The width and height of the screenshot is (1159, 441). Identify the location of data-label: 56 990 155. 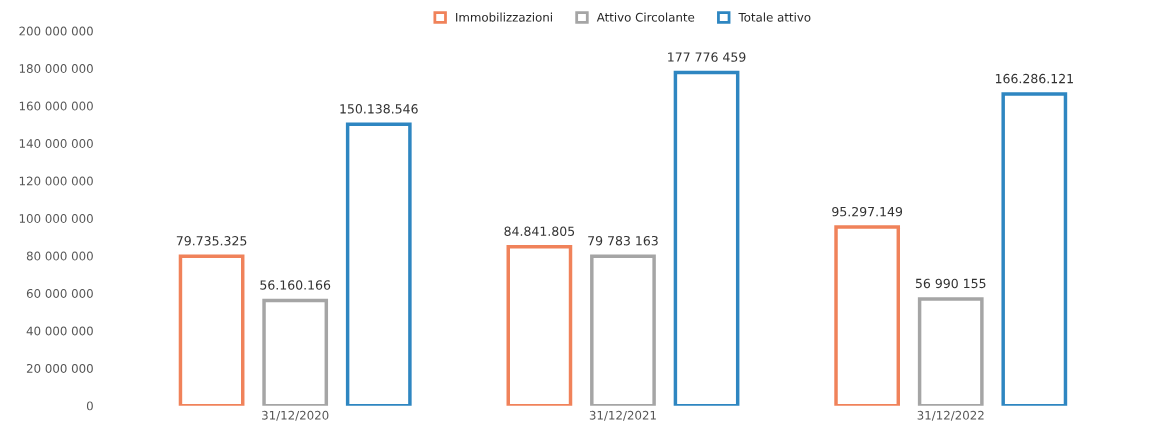
(950, 283).